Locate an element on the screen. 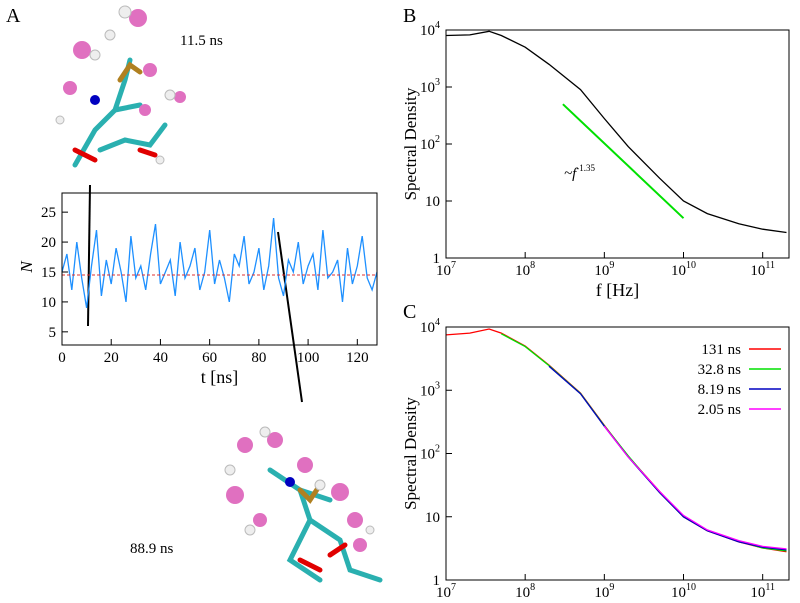 Image resolution: width=800 pixels, height=603 pixels. legend-label: 8.19 ns is located at coordinates (720, 390).